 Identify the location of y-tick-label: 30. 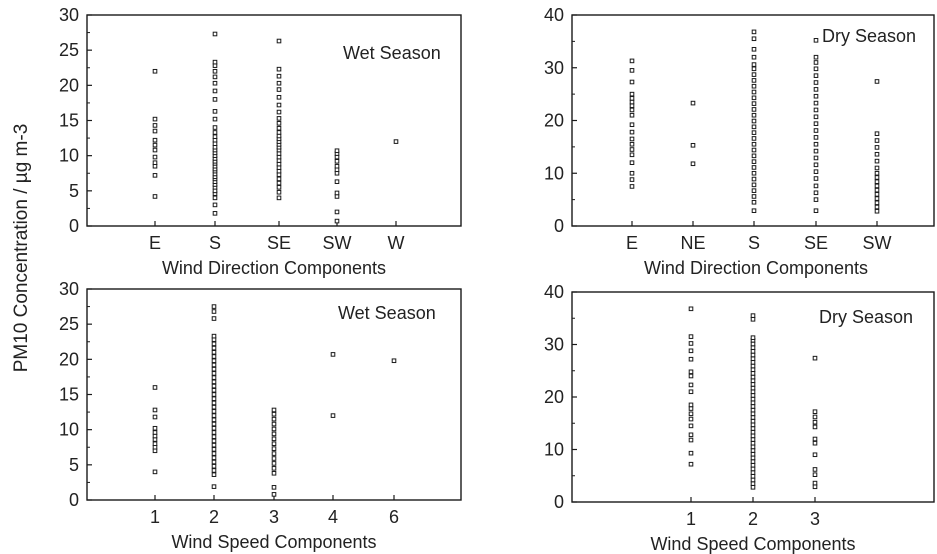
(69, 289).